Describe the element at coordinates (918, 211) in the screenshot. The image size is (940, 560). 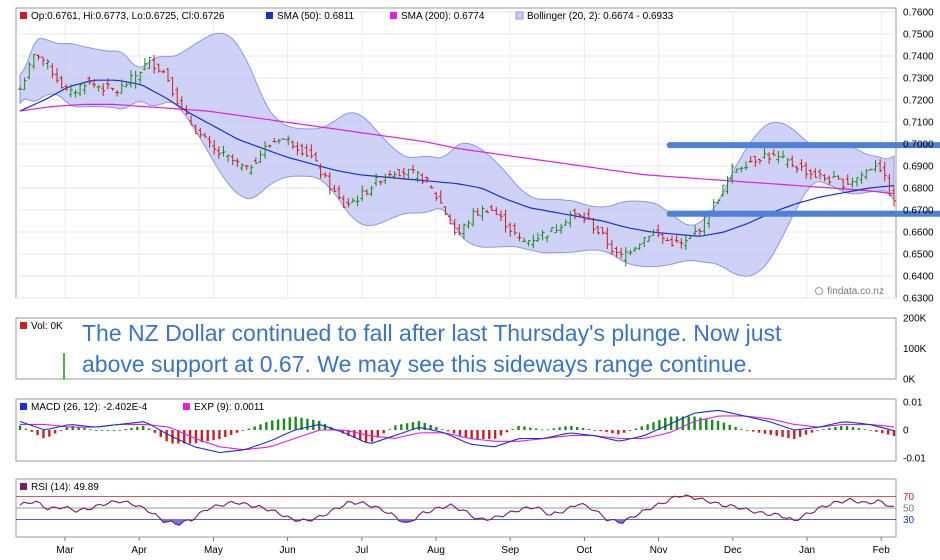
I see `price-tick-label: 0.6700` at that location.